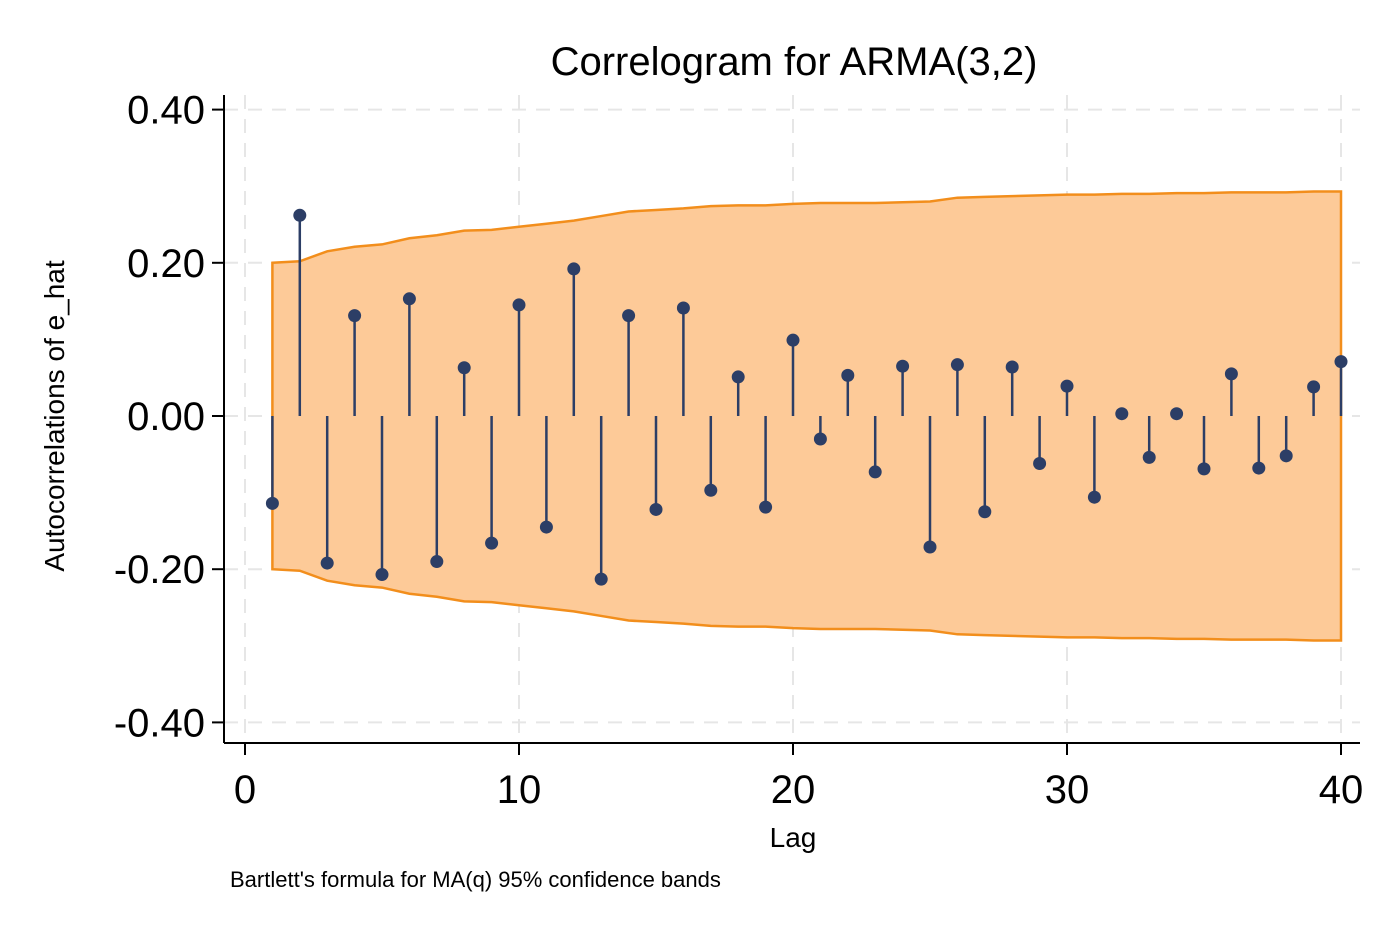 The height and width of the screenshot is (930, 1395). I want to click on y-tick-label-4: -0.40, so click(159, 723).